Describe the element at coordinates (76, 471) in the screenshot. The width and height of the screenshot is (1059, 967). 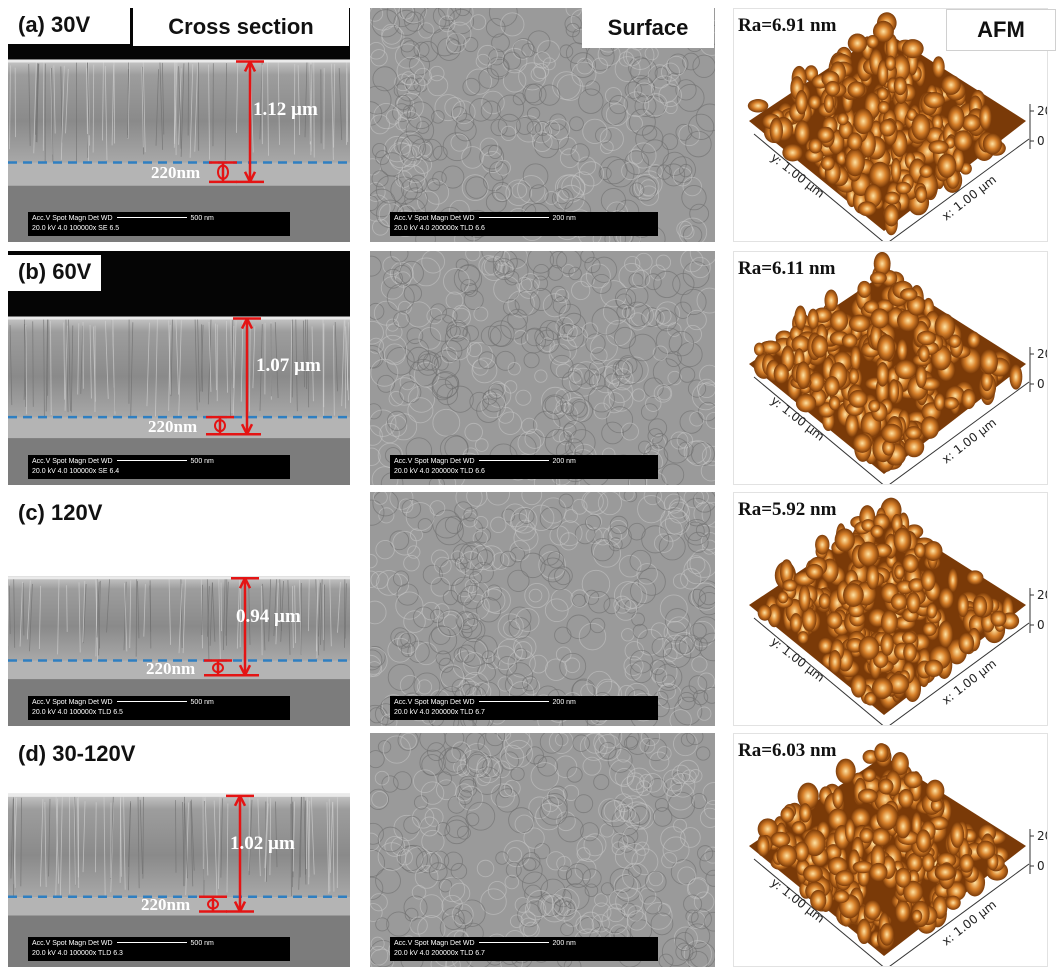
I see `sem-info-values: 20.0 kV 4.0 100000x SE 6.4` at that location.